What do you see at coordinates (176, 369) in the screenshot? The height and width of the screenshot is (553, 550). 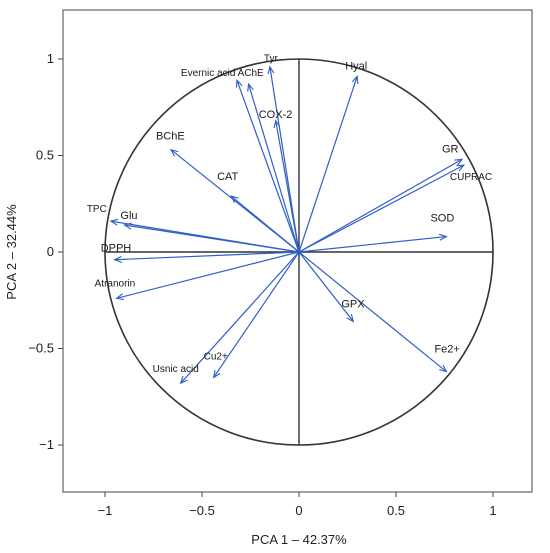 I see `loading-label-usnic-acid: Usnic acid` at bounding box center [176, 369].